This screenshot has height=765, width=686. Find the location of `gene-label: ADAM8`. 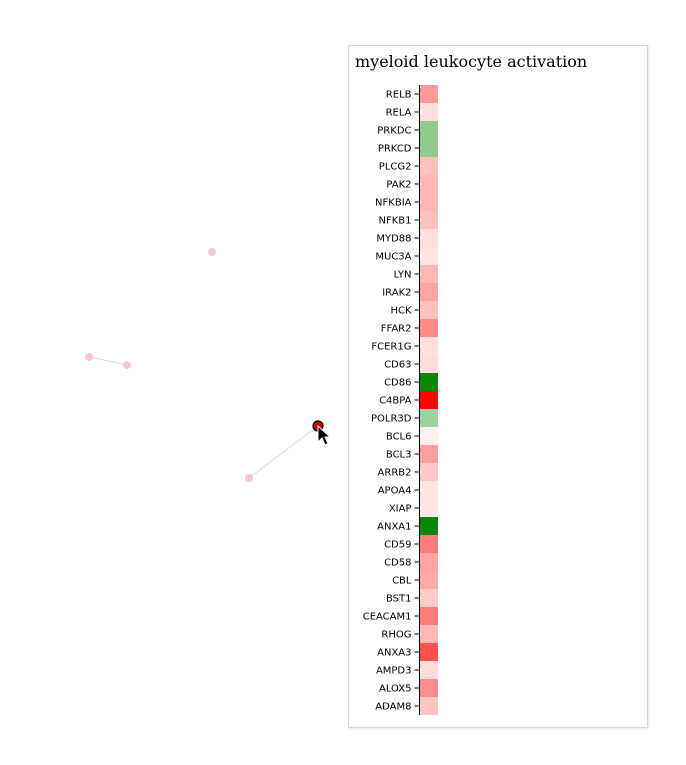

gene-label: ADAM8 is located at coordinates (393, 707).